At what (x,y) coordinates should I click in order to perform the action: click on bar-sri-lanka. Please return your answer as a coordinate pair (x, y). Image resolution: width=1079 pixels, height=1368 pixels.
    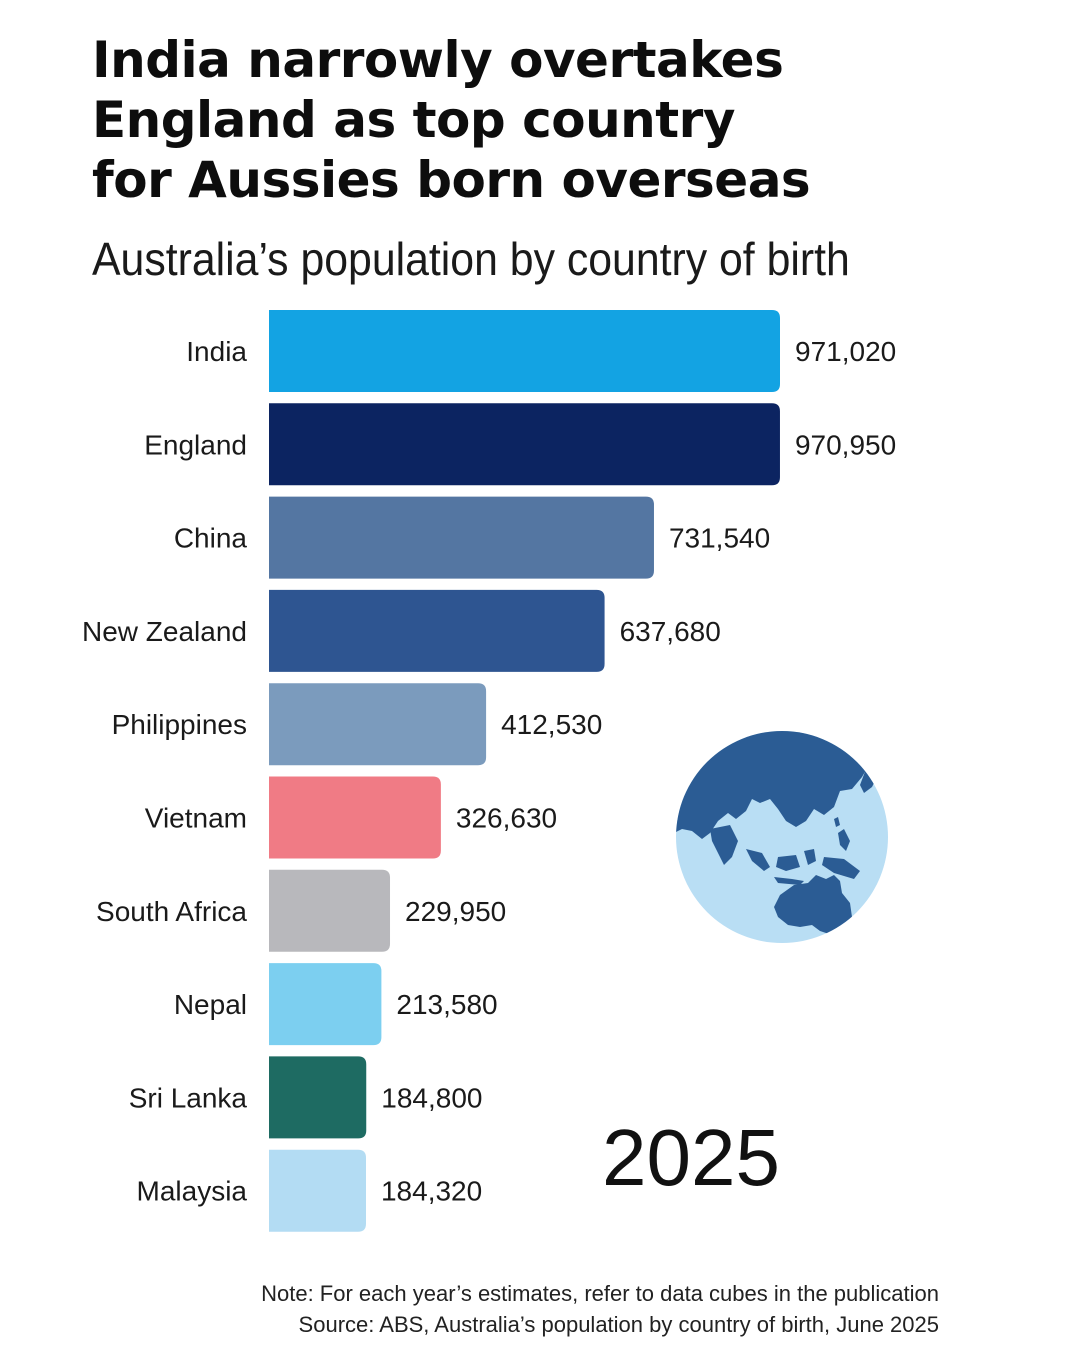
    Looking at the image, I should click on (318, 1097).